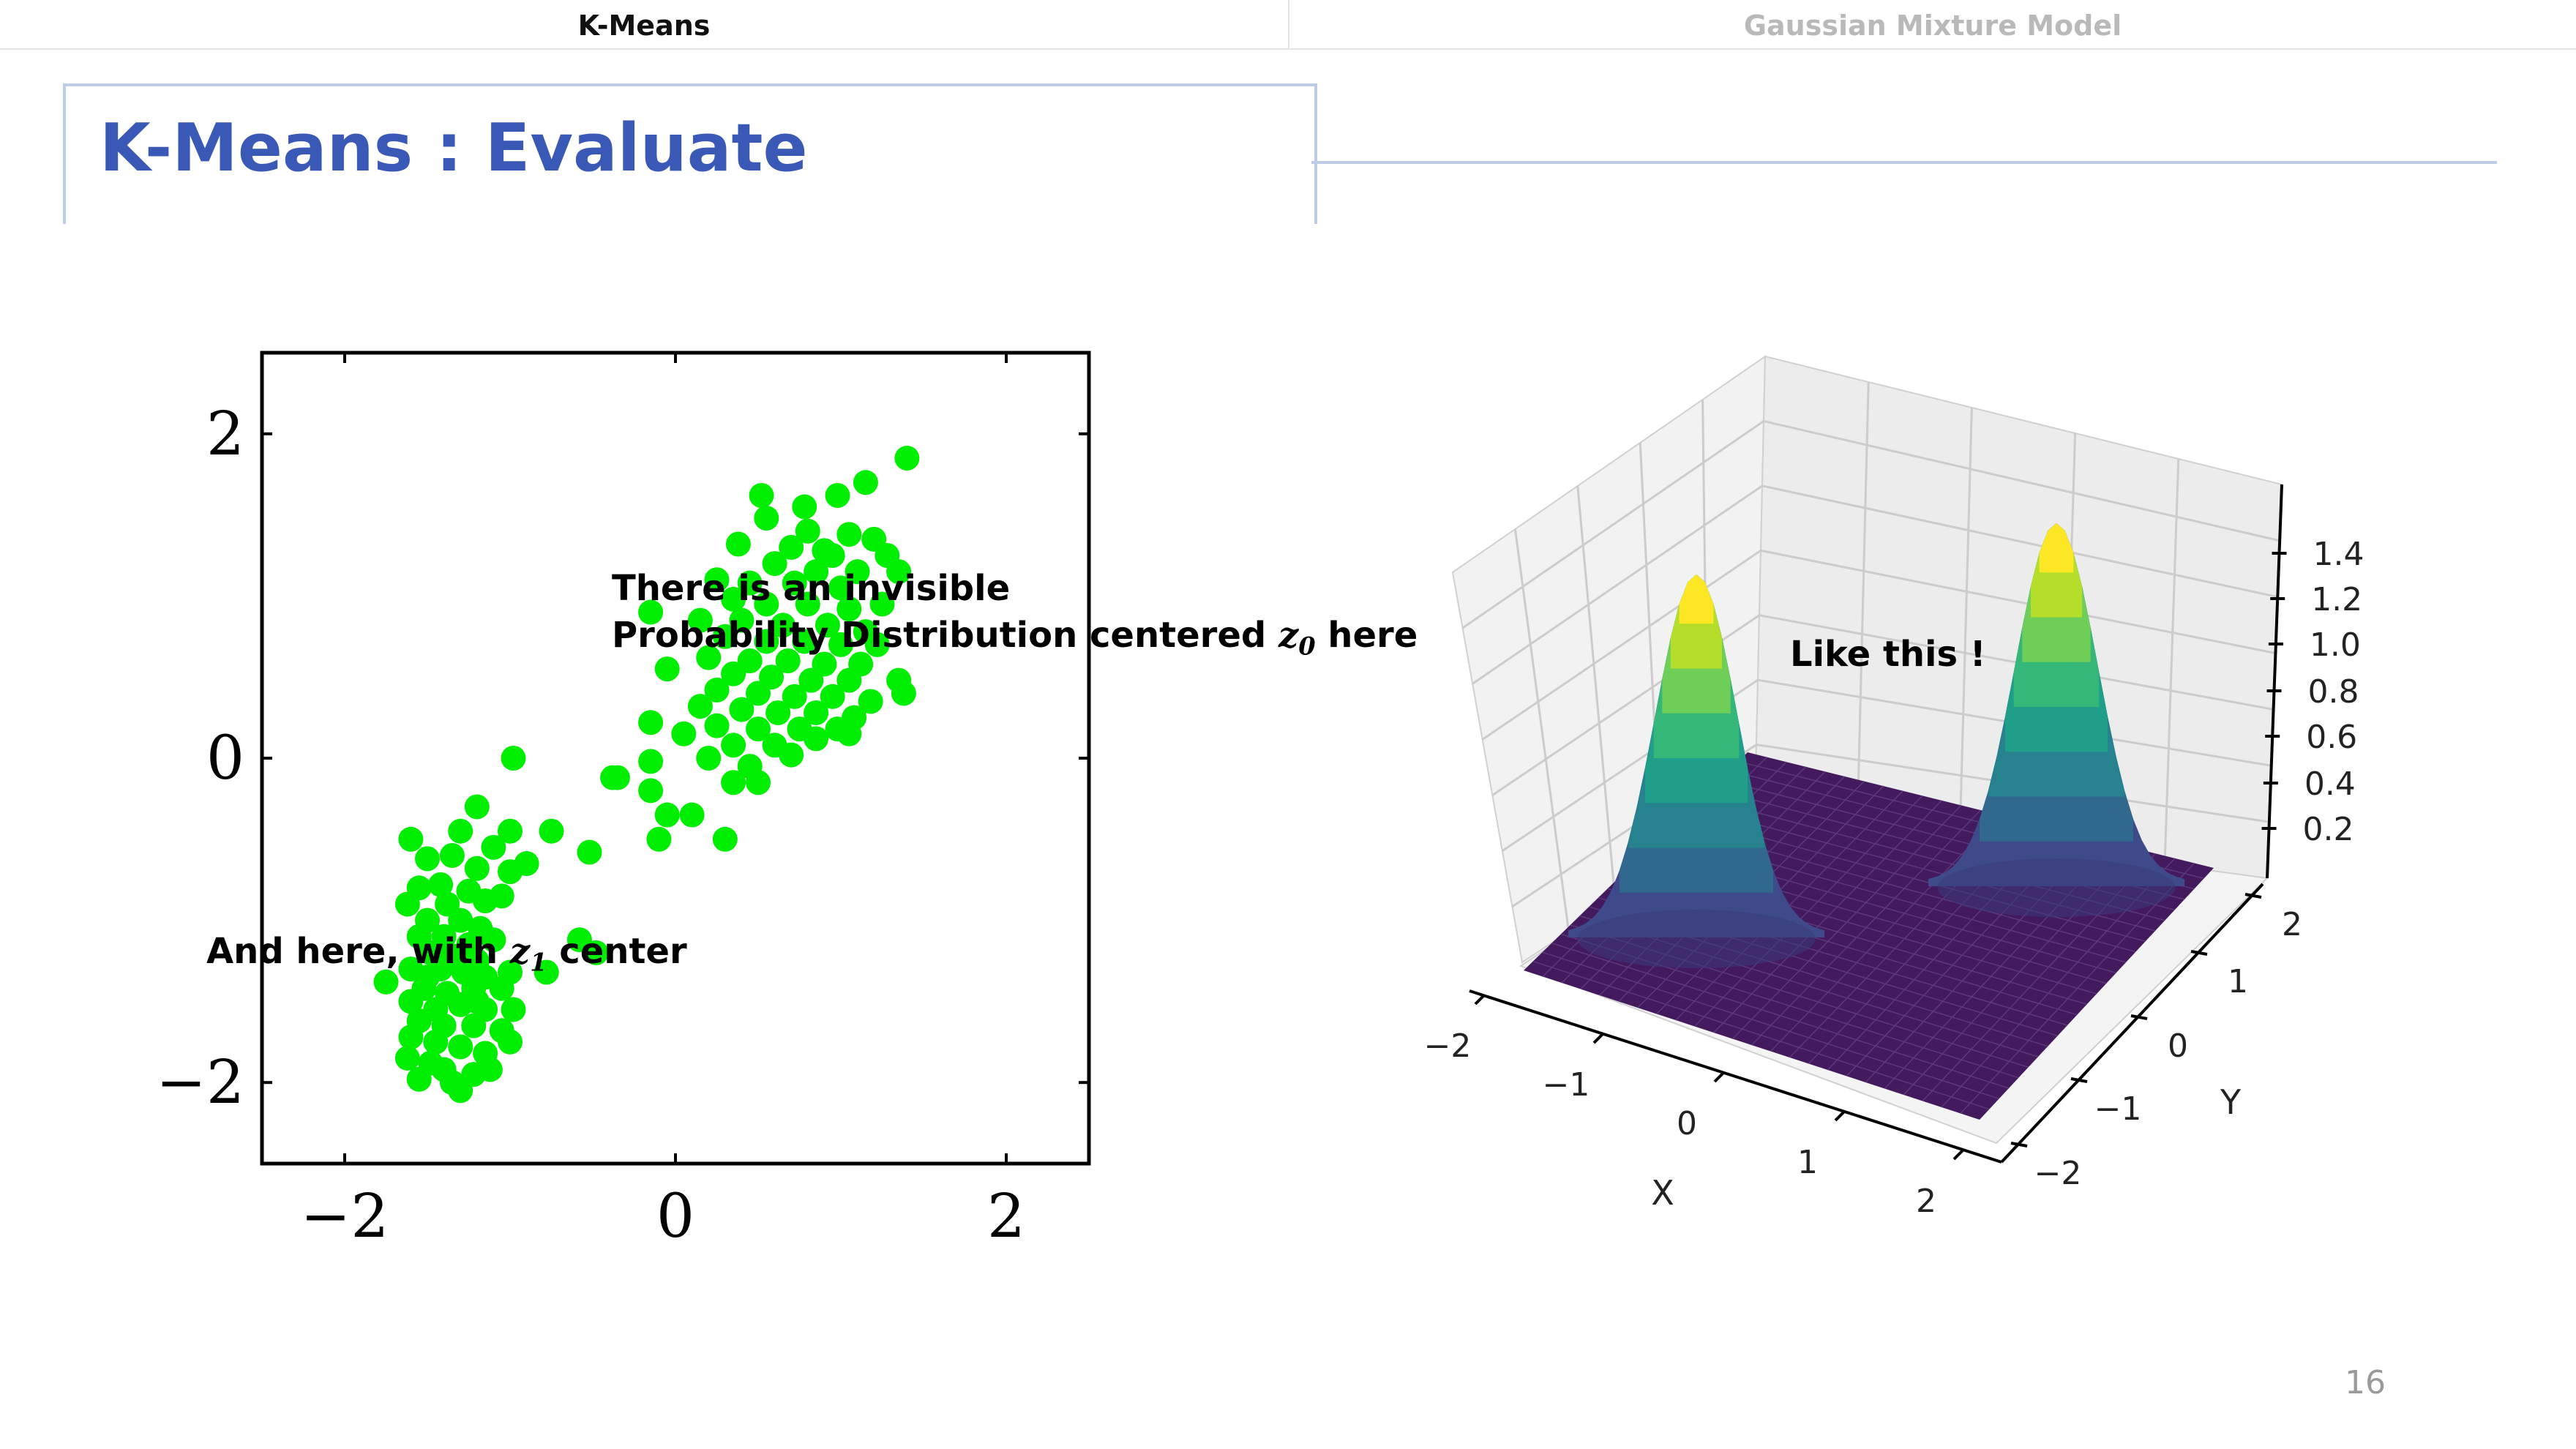  I want to click on tab-k-means: K-Means, so click(644, 26).